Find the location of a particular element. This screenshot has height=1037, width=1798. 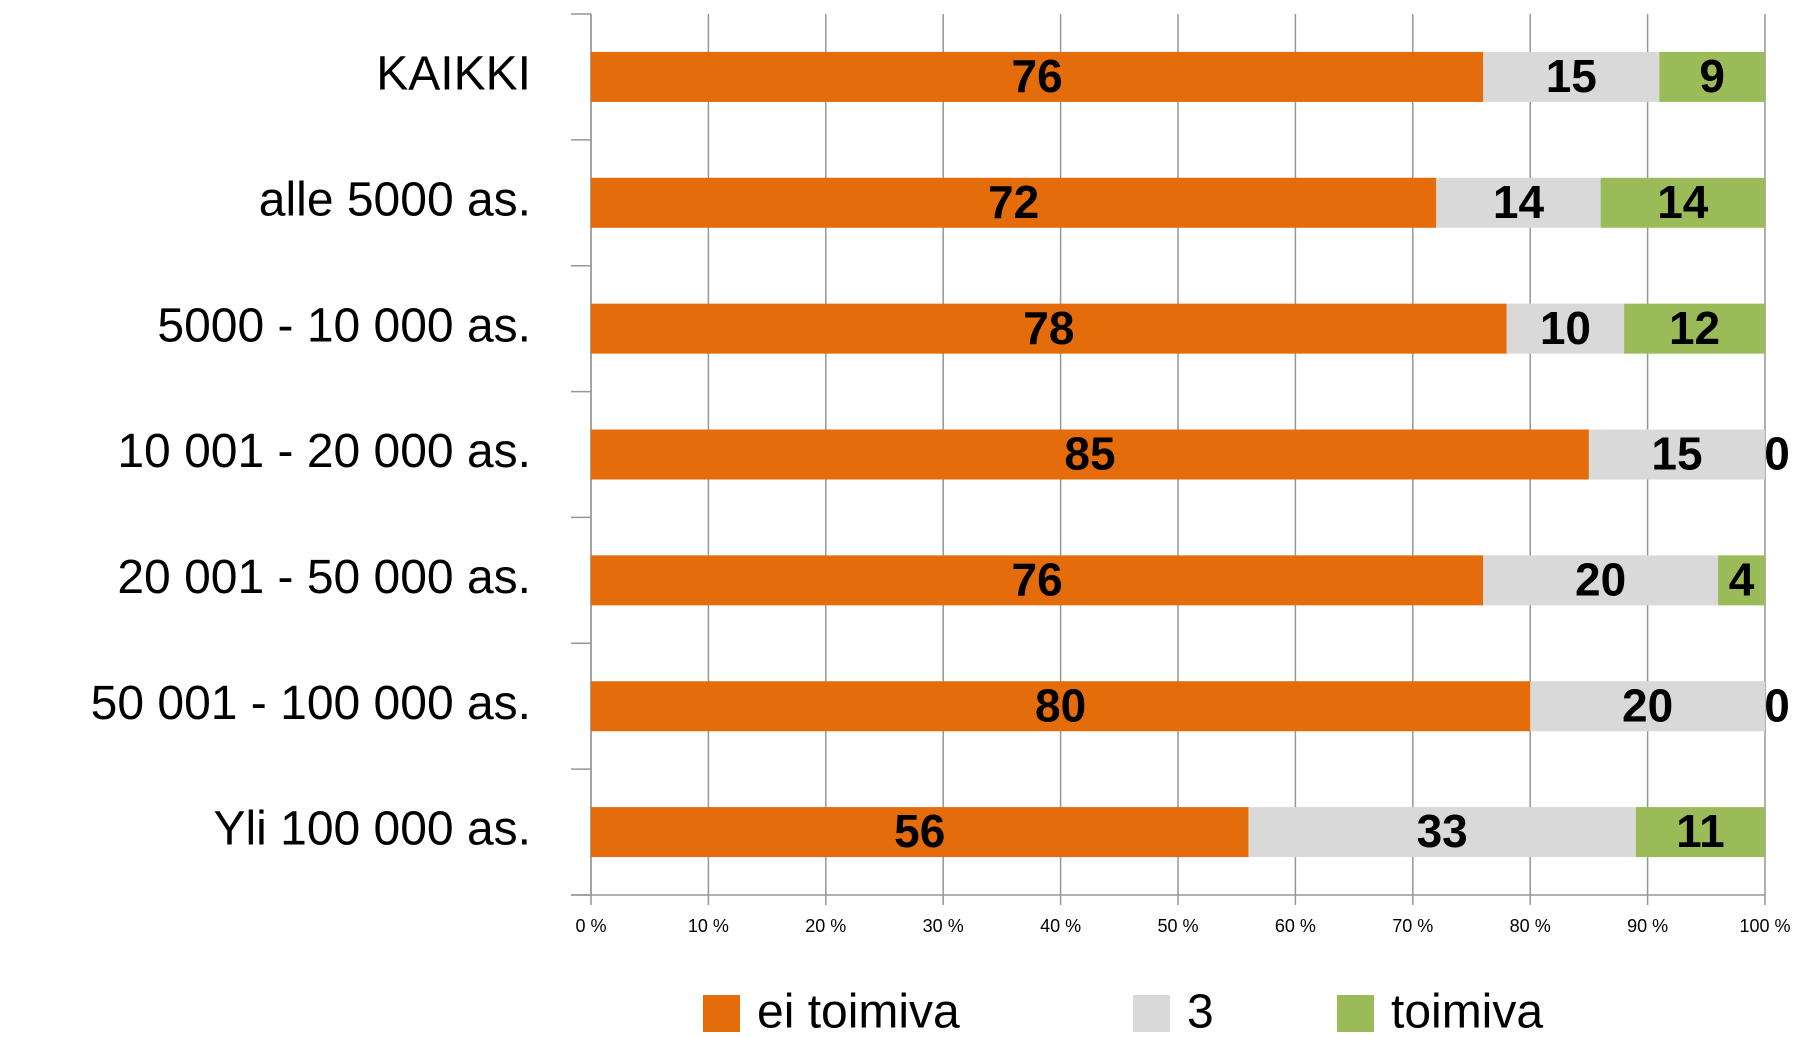

category-label: Yli 100 000 as. is located at coordinates (372, 829).